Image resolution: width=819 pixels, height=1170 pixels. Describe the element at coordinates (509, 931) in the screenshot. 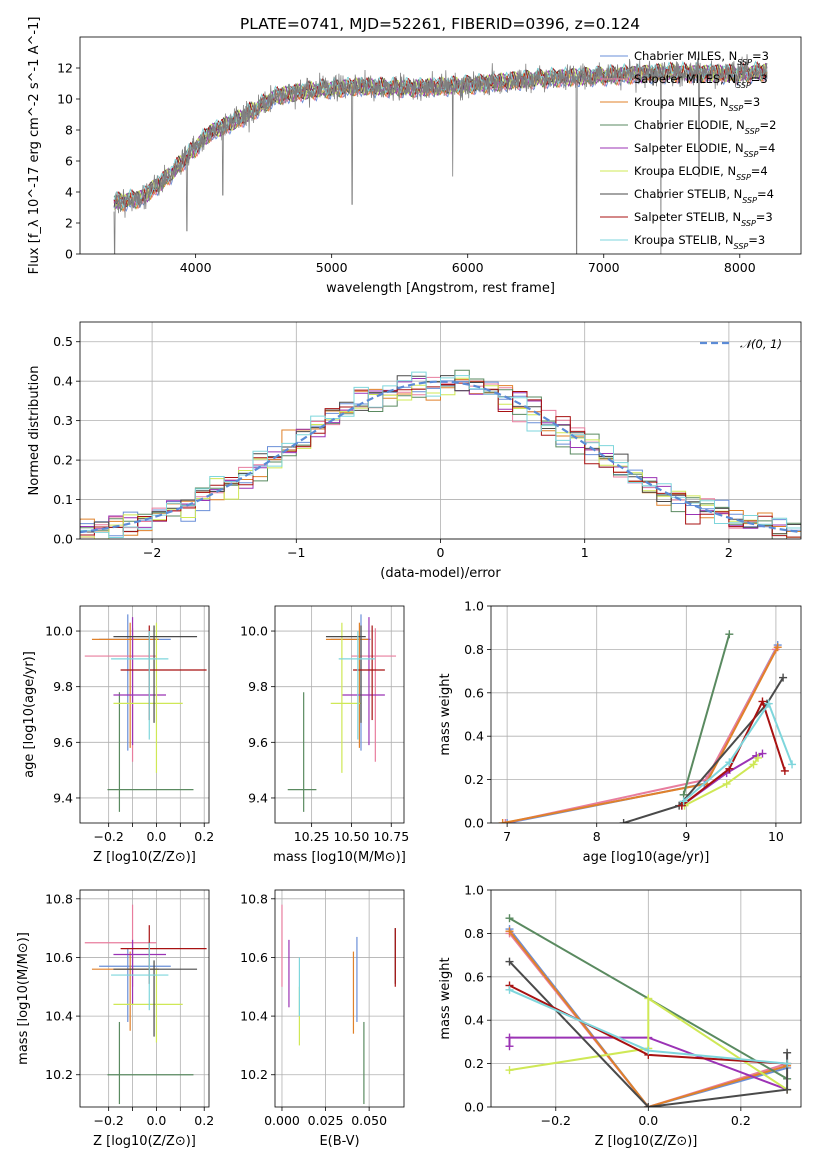

I see `marker-krou_miles` at that location.